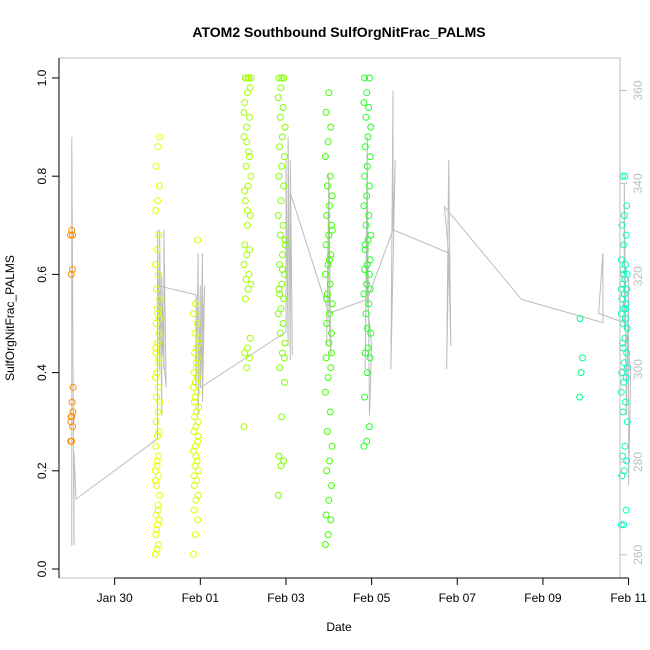  What do you see at coordinates (47, 323) in the screenshot?
I see `y-axis-ticks: 0.0 0.2 0.4 0.6 0.8 1.0` at bounding box center [47, 323].